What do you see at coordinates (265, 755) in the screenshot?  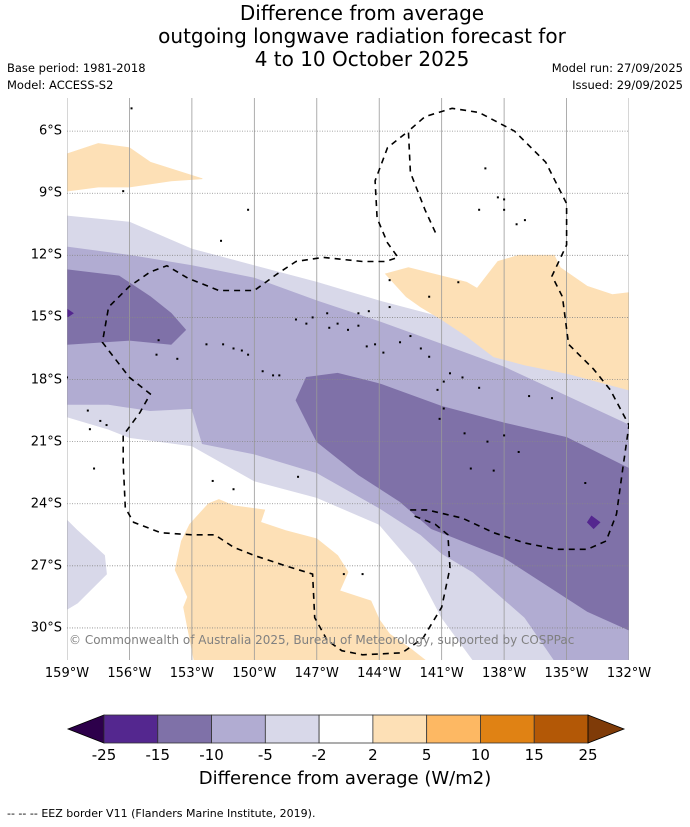 I see `colorbar-tick-label: -5` at bounding box center [265, 755].